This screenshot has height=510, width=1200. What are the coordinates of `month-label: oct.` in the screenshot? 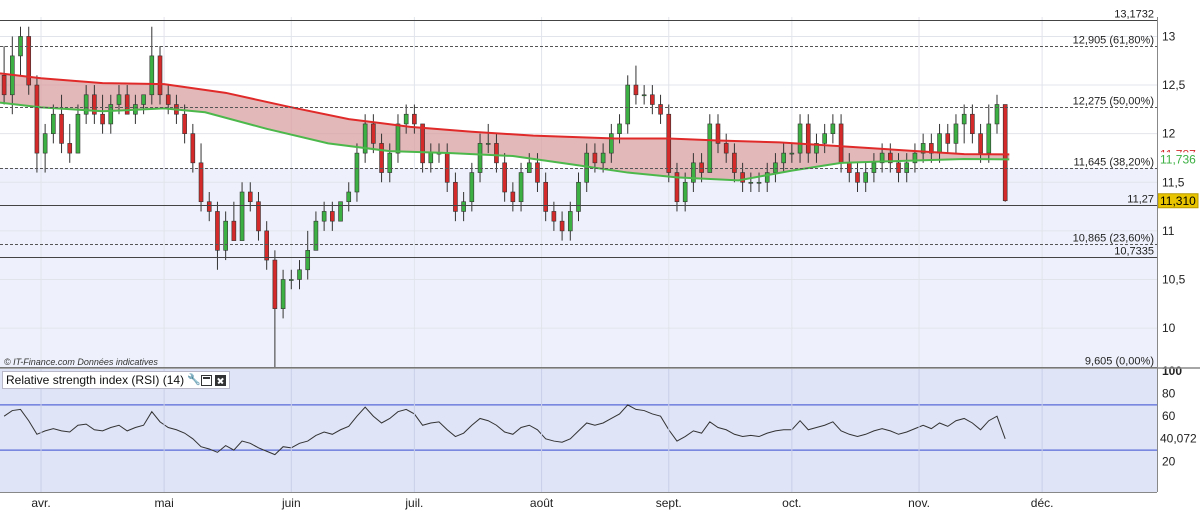 It's located at (791, 503).